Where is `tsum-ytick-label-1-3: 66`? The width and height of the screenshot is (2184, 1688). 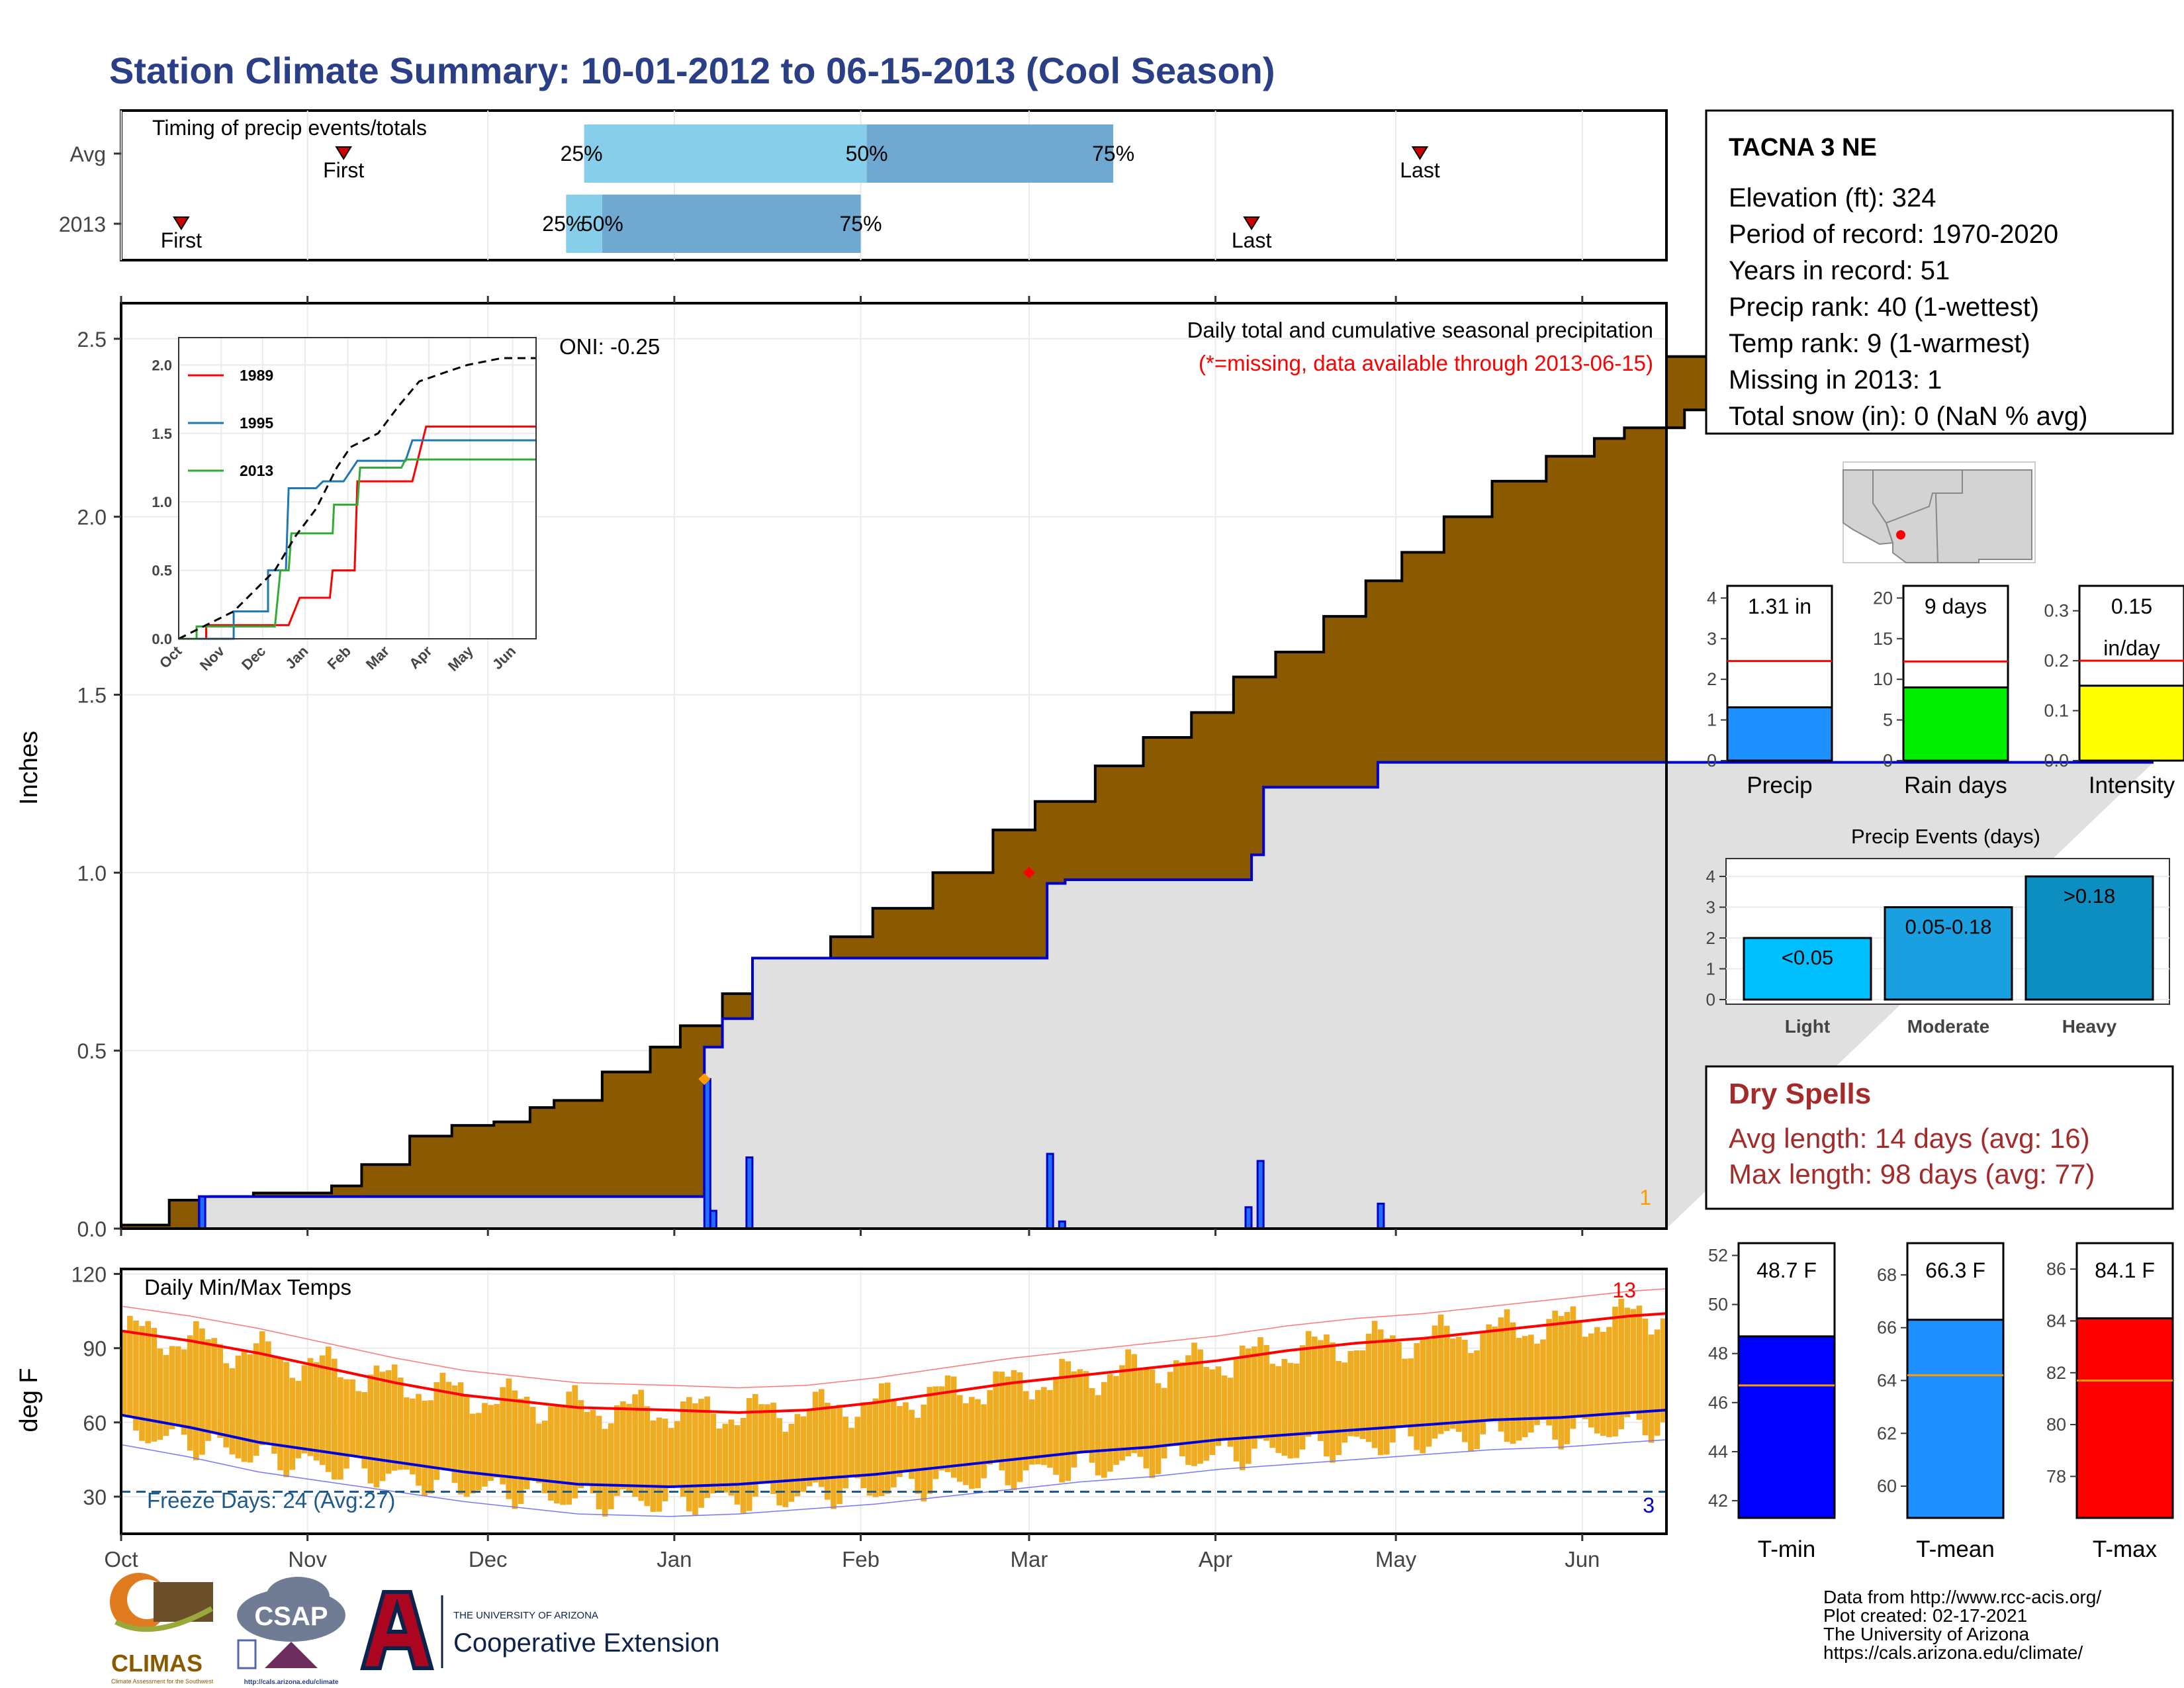
tsum-ytick-label-1-3: 66 is located at coordinates (1887, 1328).